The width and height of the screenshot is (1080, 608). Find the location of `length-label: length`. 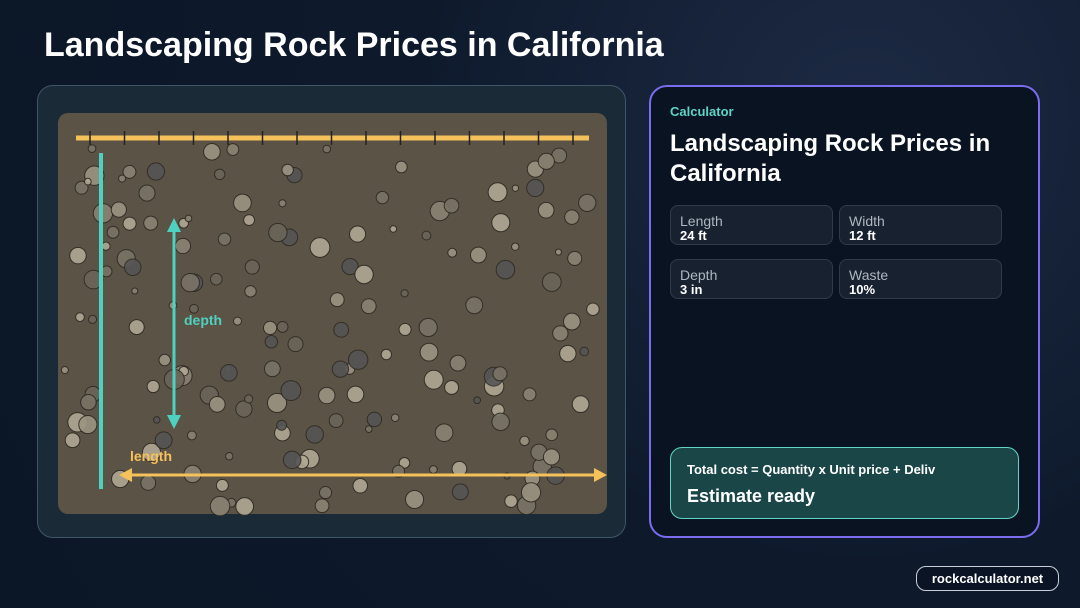

length-label: length is located at coordinates (151, 456).